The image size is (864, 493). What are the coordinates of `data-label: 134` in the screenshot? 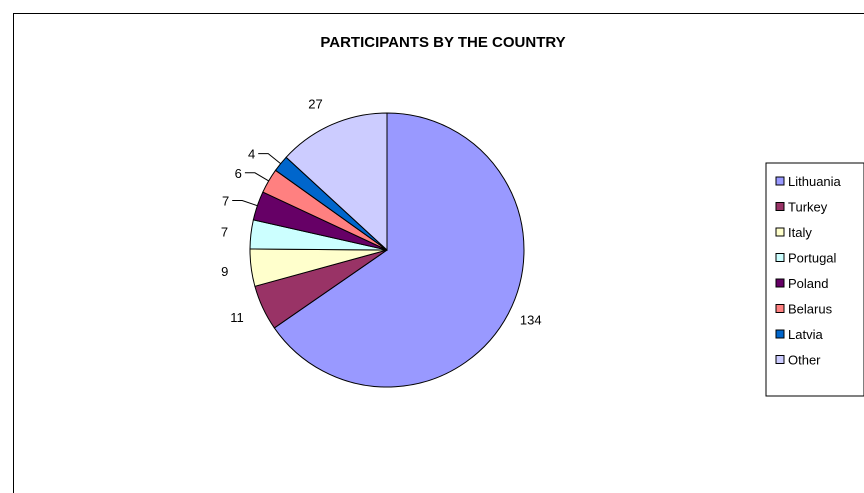 It's located at (531, 320).